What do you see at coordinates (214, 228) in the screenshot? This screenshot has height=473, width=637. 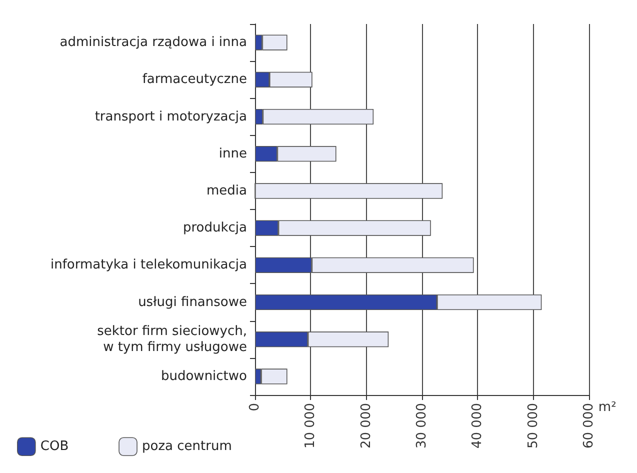 I see `y-tick-label: produkcja` at bounding box center [214, 228].